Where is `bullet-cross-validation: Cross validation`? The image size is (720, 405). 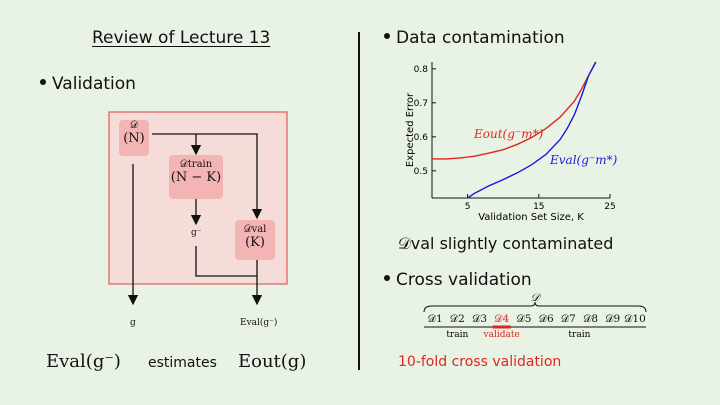
bullet-cross-validation: Cross validation is located at coordinates (458, 280).